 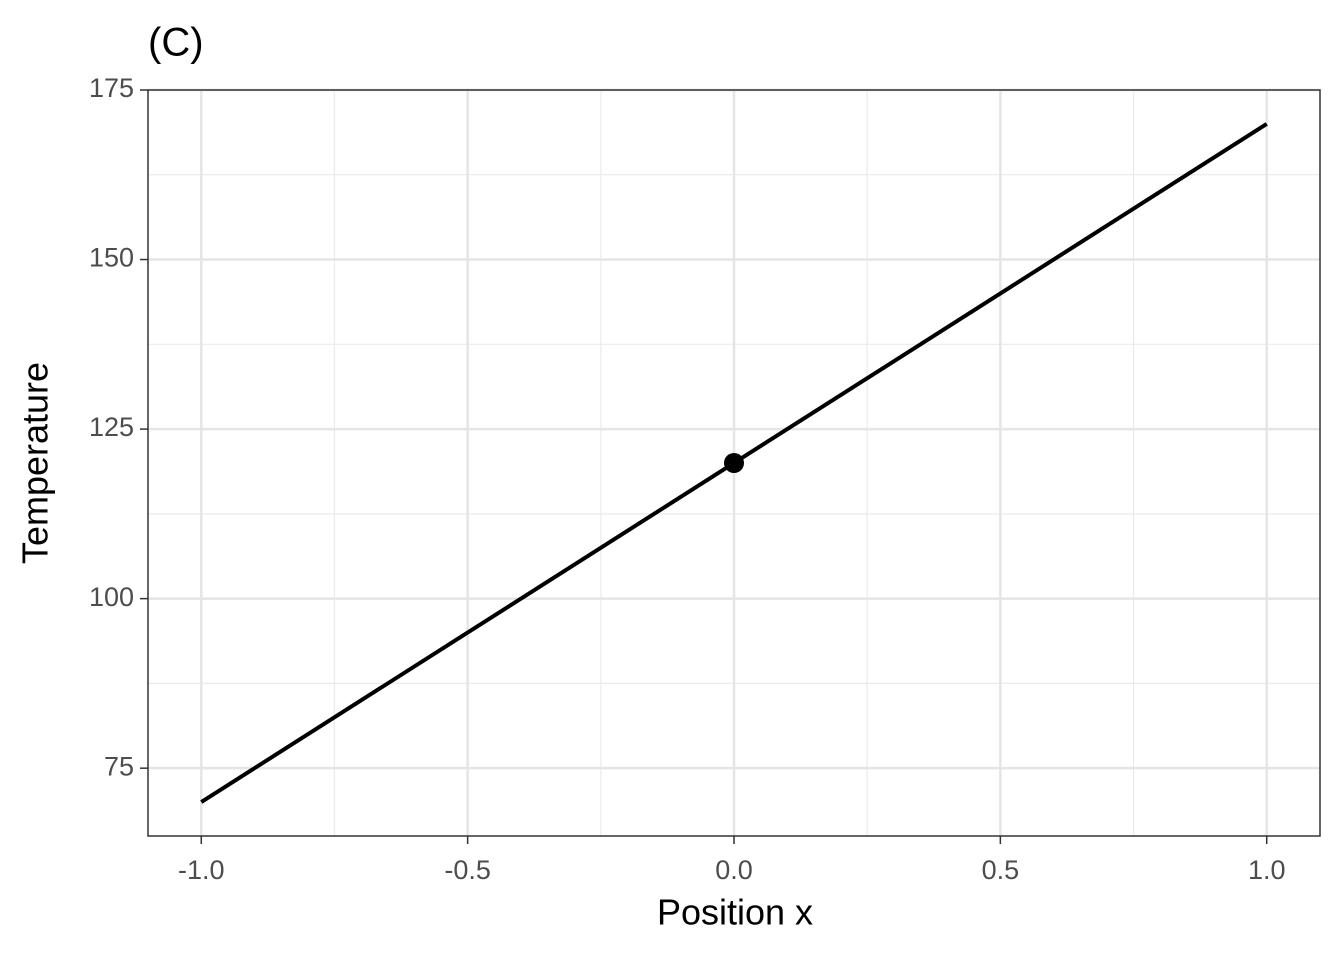 I want to click on point, so click(x=734, y=463).